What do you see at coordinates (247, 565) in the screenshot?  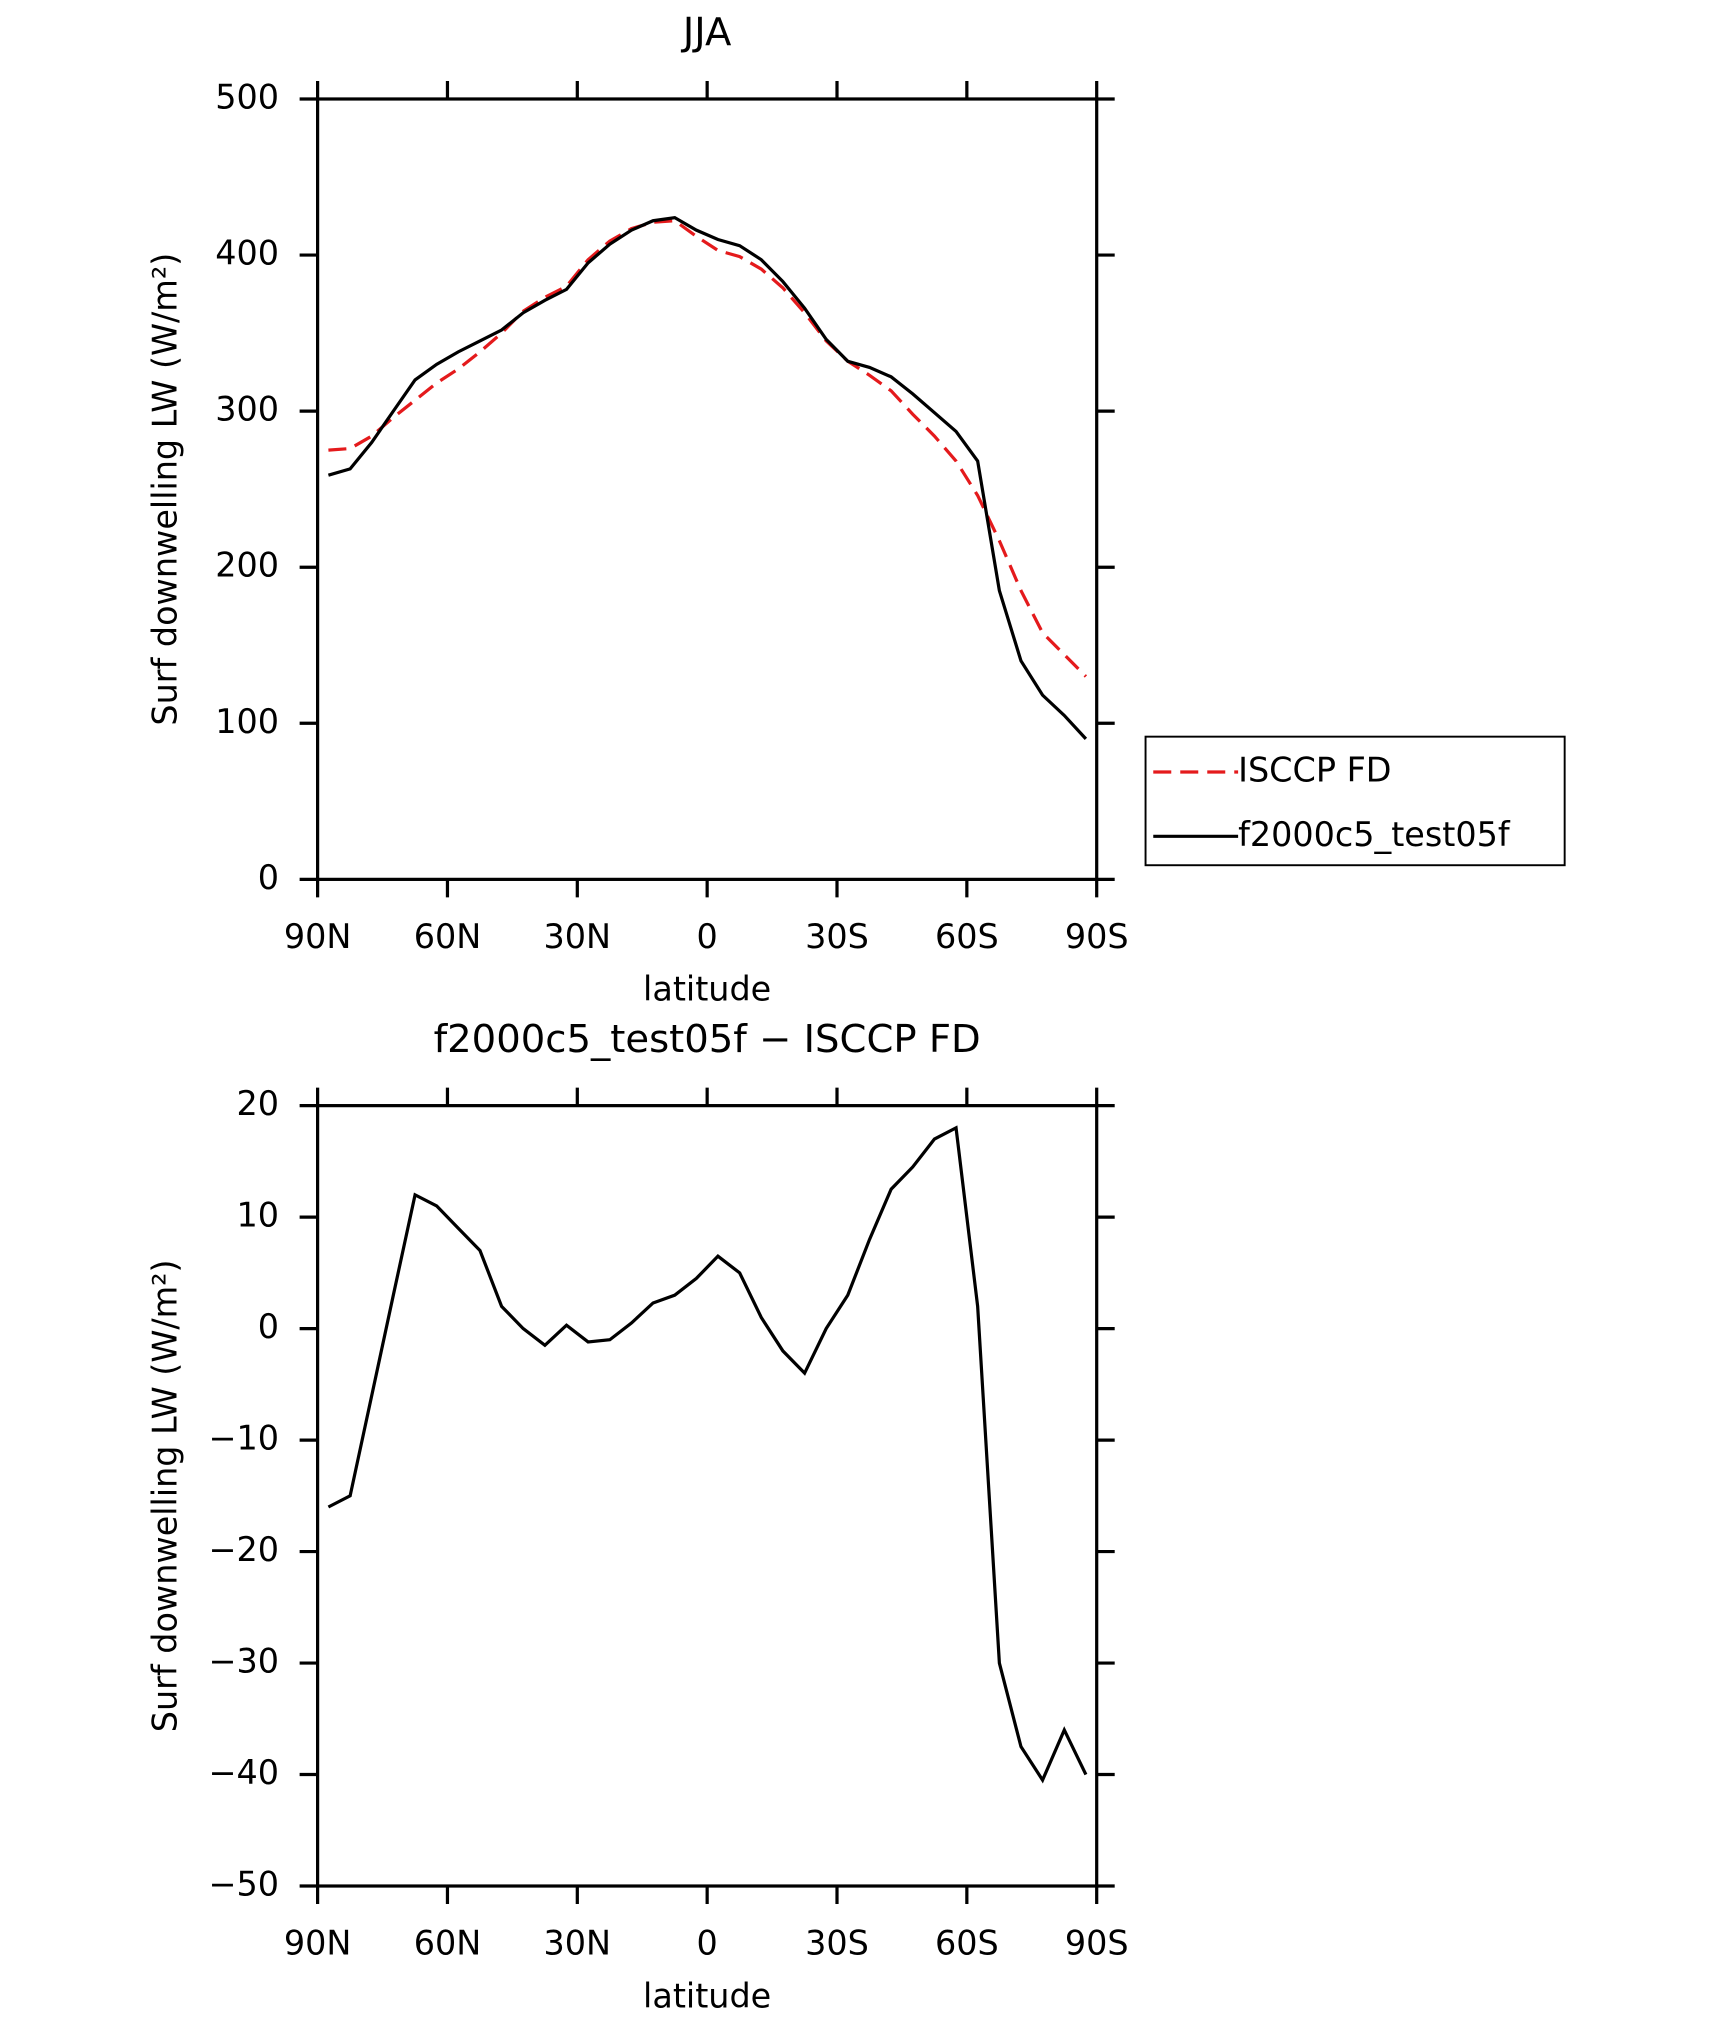 I see `y-tick-label: 200` at bounding box center [247, 565].